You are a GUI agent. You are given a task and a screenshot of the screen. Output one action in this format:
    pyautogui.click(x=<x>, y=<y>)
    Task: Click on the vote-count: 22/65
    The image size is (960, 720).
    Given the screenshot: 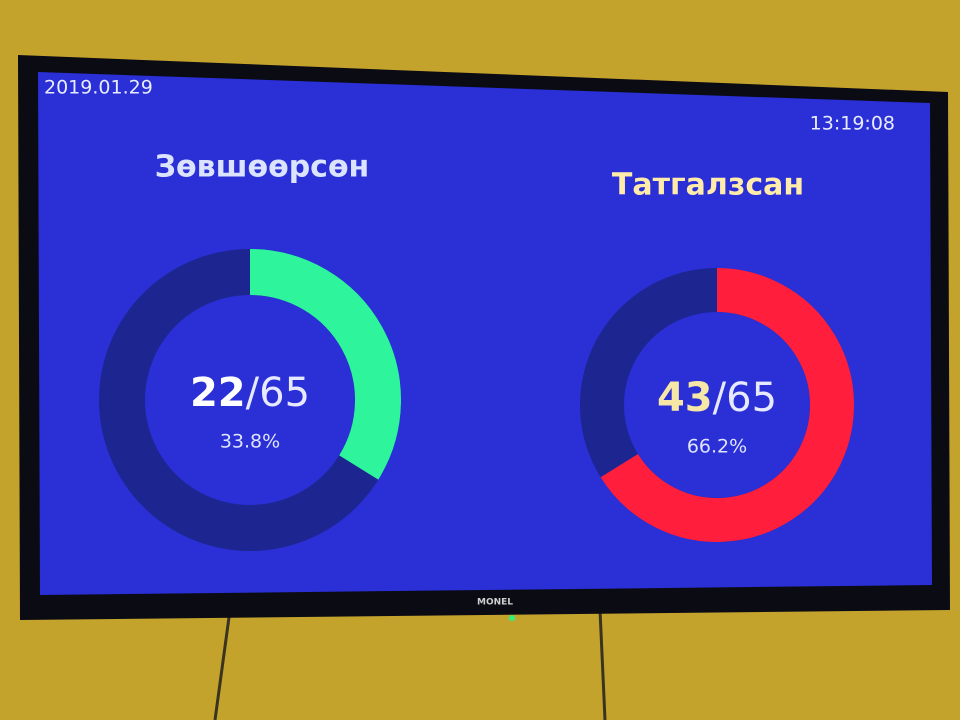 What is the action you would take?
    pyautogui.click(x=250, y=393)
    